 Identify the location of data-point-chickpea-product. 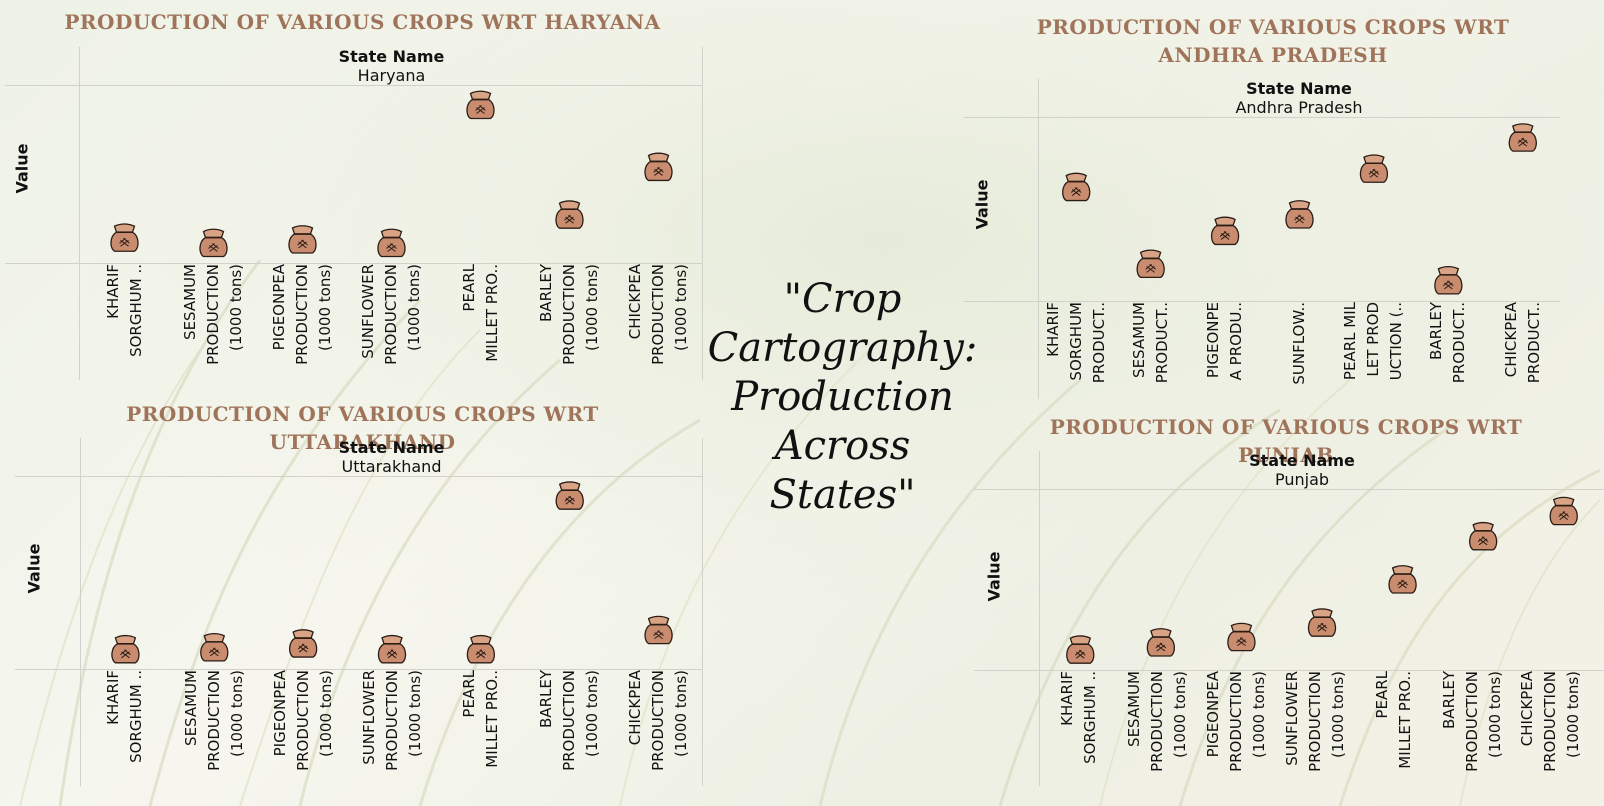
(1522, 137).